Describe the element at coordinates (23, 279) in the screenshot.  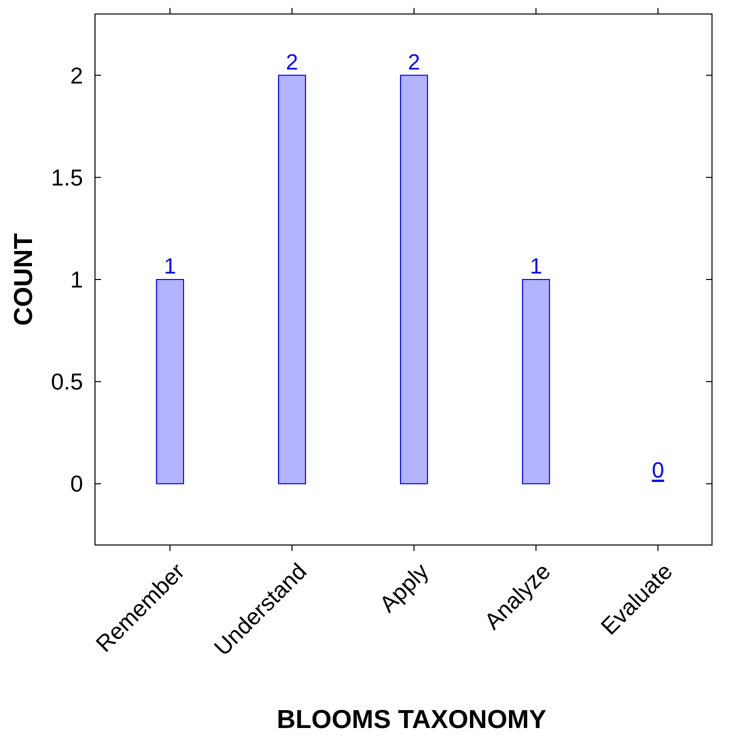
I see `y-axis-title: COUNT` at that location.